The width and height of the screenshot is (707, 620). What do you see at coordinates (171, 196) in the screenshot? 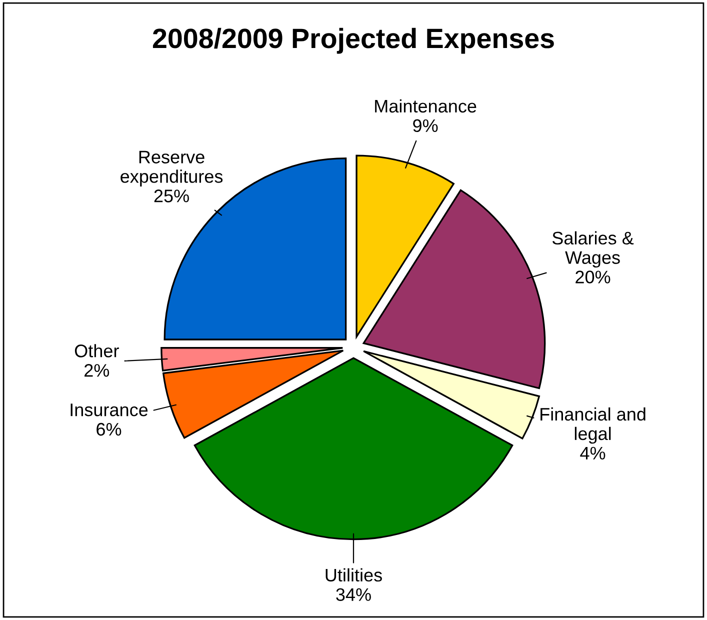
I see `data-label: 25%` at bounding box center [171, 196].